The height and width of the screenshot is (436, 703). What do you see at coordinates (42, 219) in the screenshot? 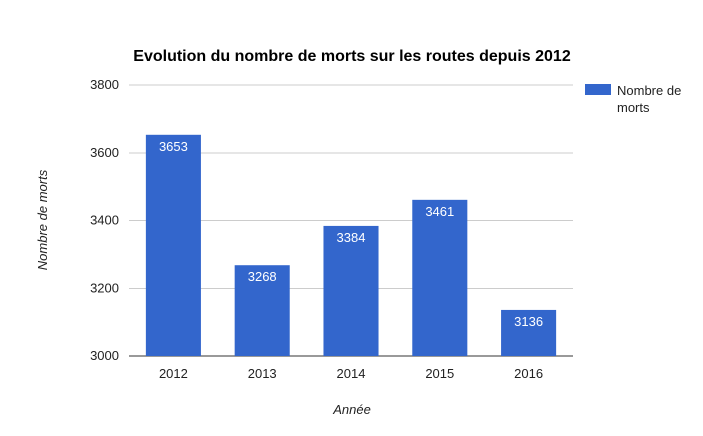
I see `y-axis-label: Nombre de morts` at bounding box center [42, 219].